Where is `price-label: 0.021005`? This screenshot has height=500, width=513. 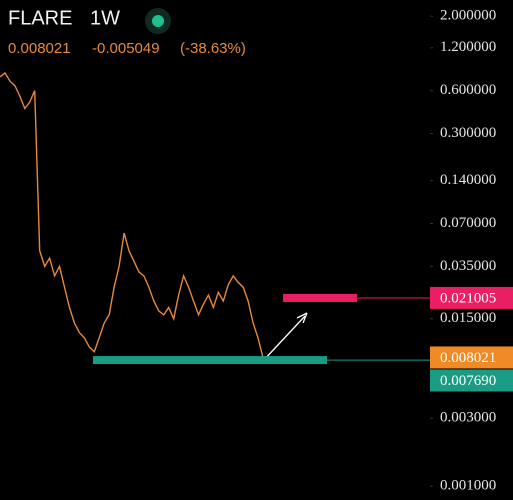 price-label: 0.021005 is located at coordinates (468, 298).